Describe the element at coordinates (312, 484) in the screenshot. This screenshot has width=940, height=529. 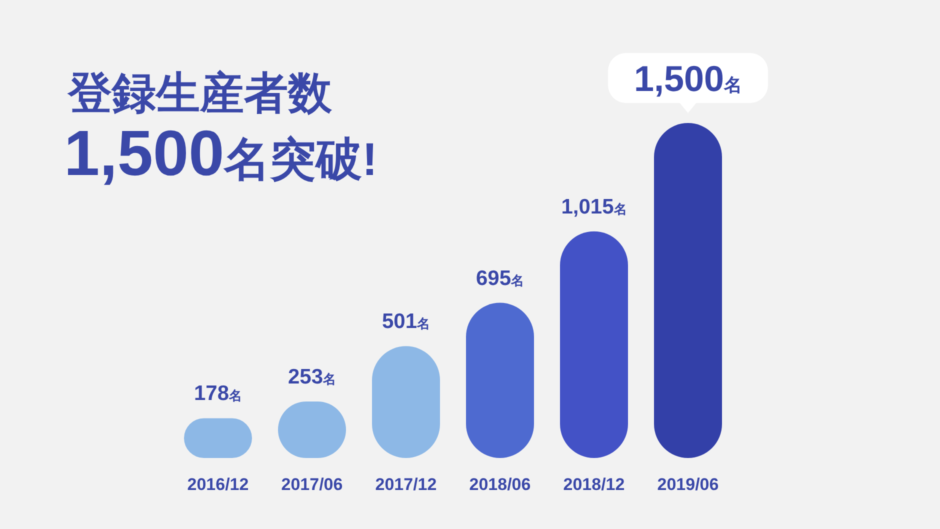
I see `x-tick-label: 2017/06` at that location.